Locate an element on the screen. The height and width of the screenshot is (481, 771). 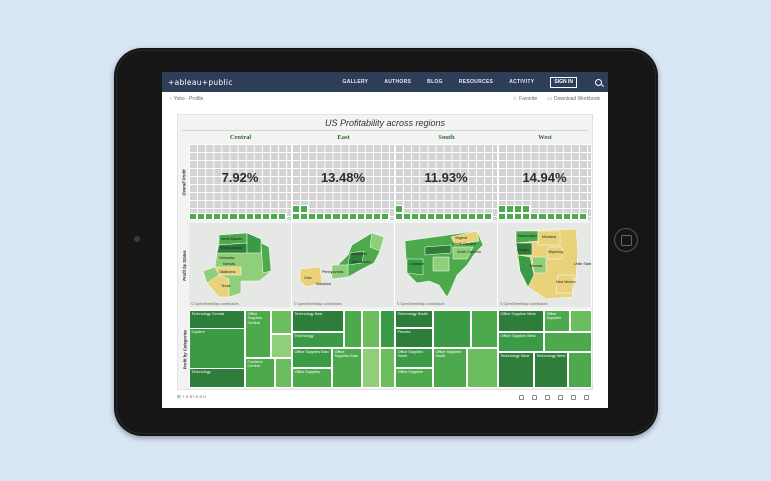
treemap-cell: Technology South is located at coordinates (414, 319).